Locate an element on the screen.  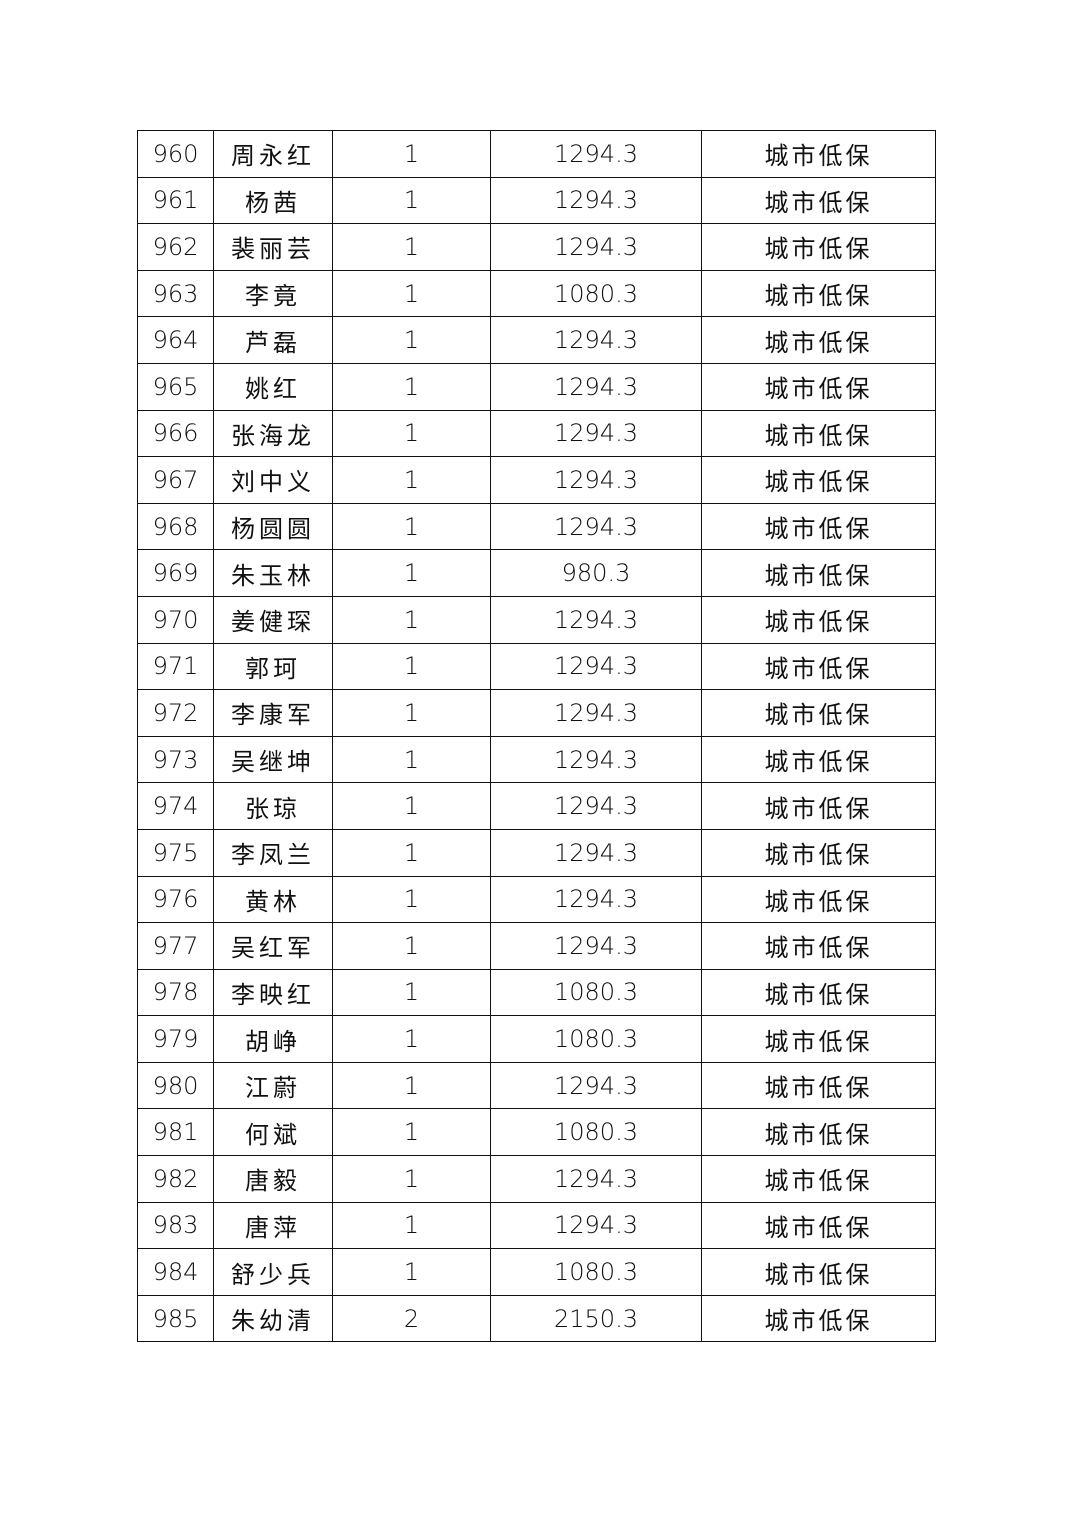
serial-number-cell: 974 is located at coordinates (175, 806).